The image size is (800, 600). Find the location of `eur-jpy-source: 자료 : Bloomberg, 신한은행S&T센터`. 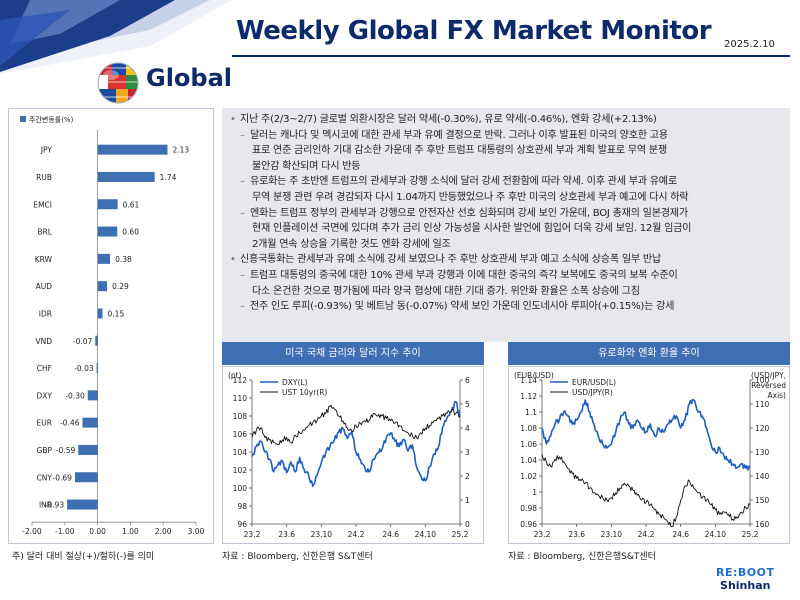

eur-jpy-source: 자료 : Bloomberg, 신한은행S&T센터 is located at coordinates (582, 557).